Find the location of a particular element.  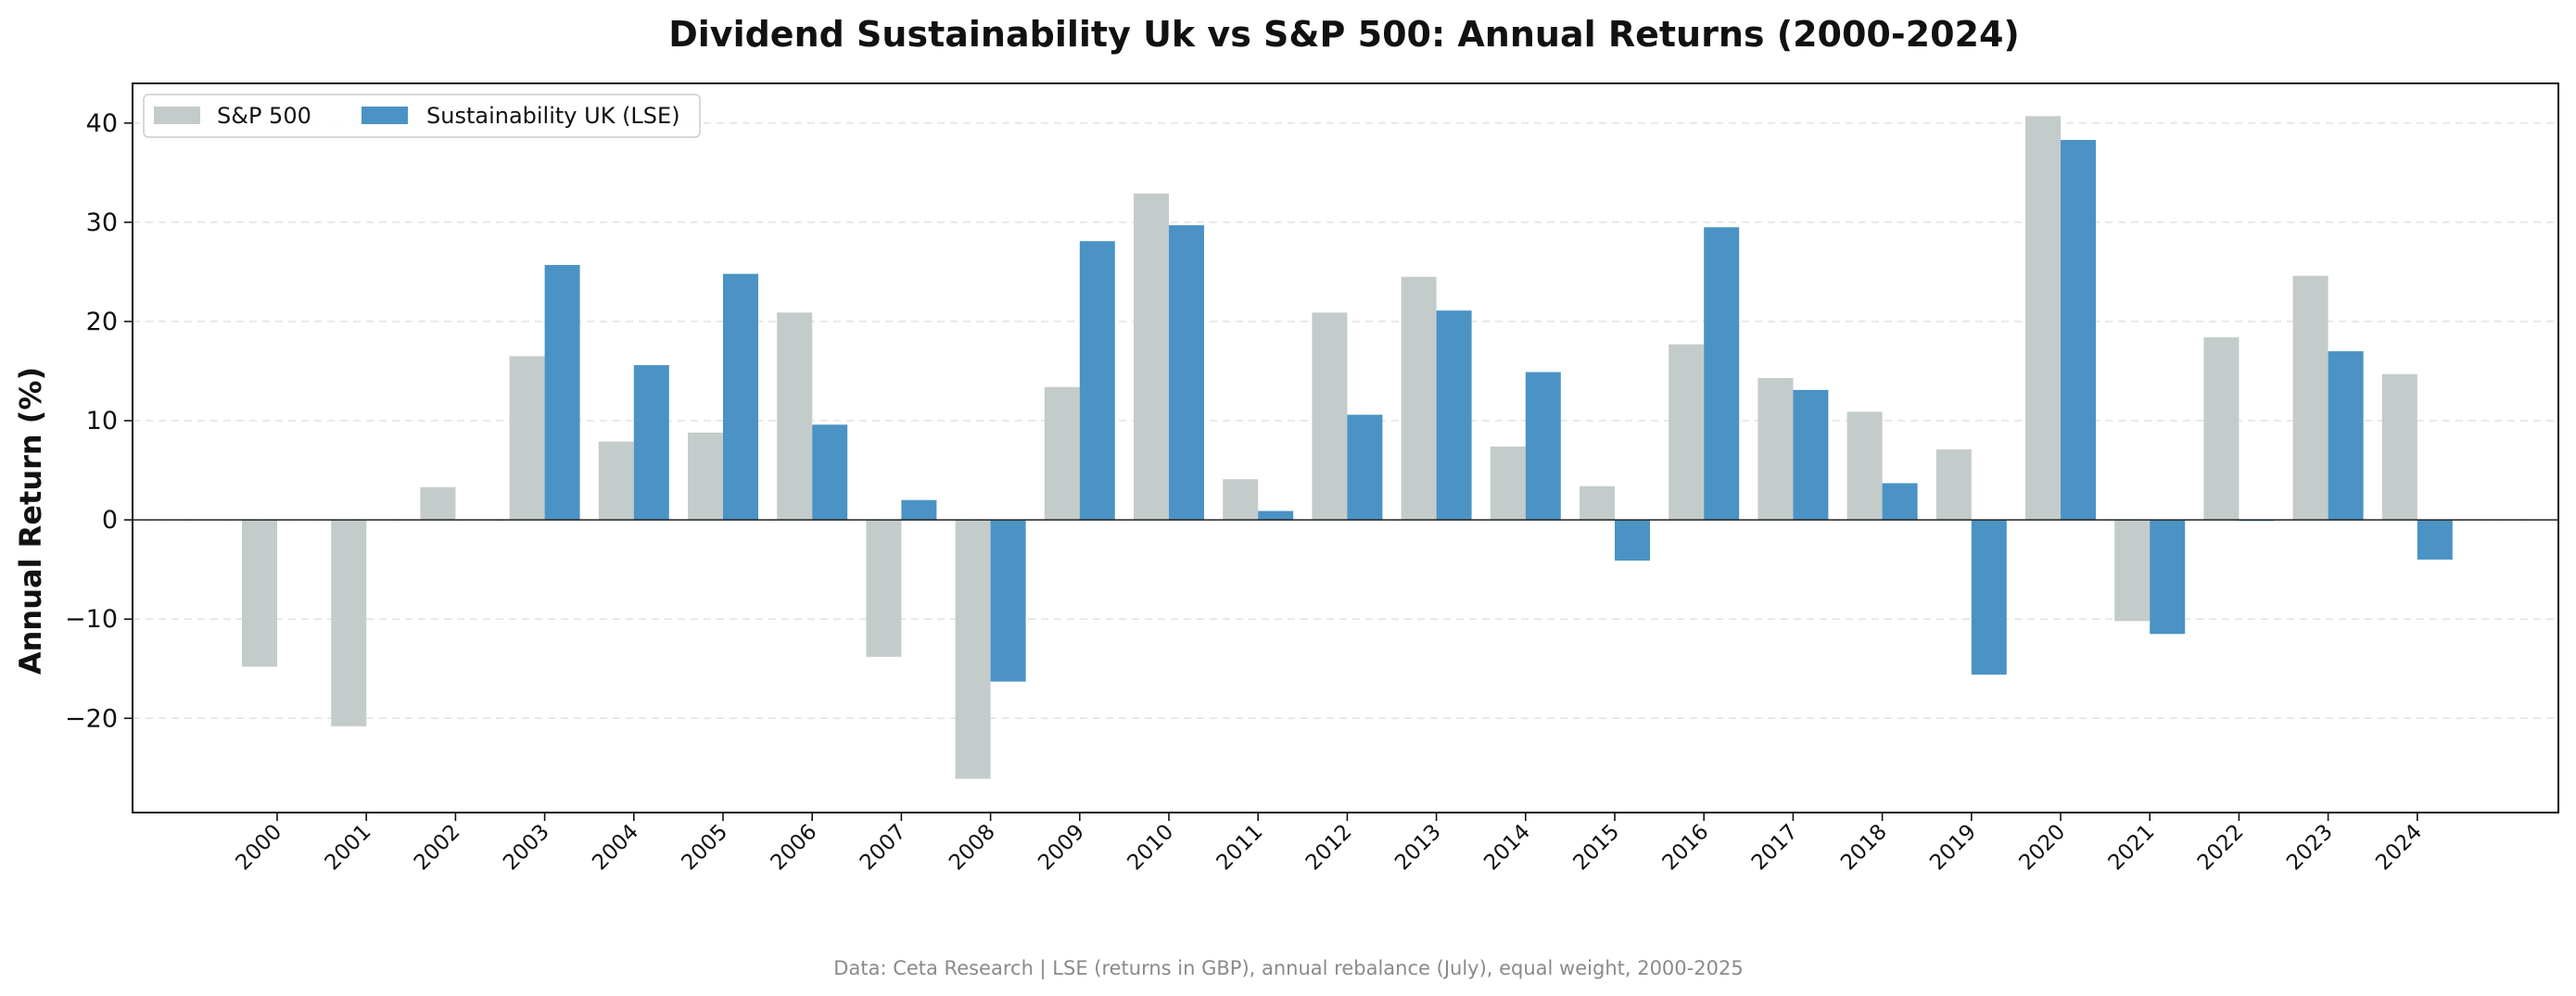

bar-sustainability-uk-2007 is located at coordinates (919, 510).